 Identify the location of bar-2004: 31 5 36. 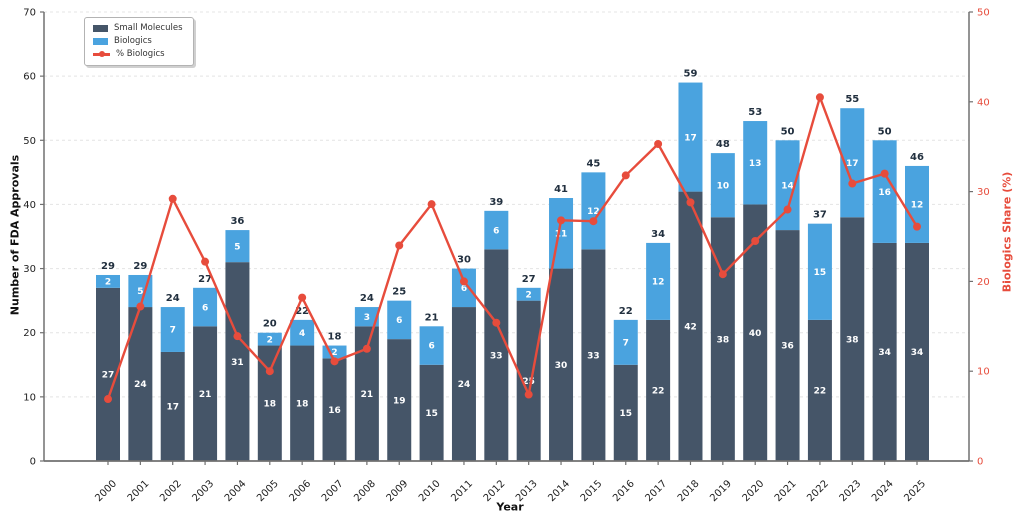
(237, 338).